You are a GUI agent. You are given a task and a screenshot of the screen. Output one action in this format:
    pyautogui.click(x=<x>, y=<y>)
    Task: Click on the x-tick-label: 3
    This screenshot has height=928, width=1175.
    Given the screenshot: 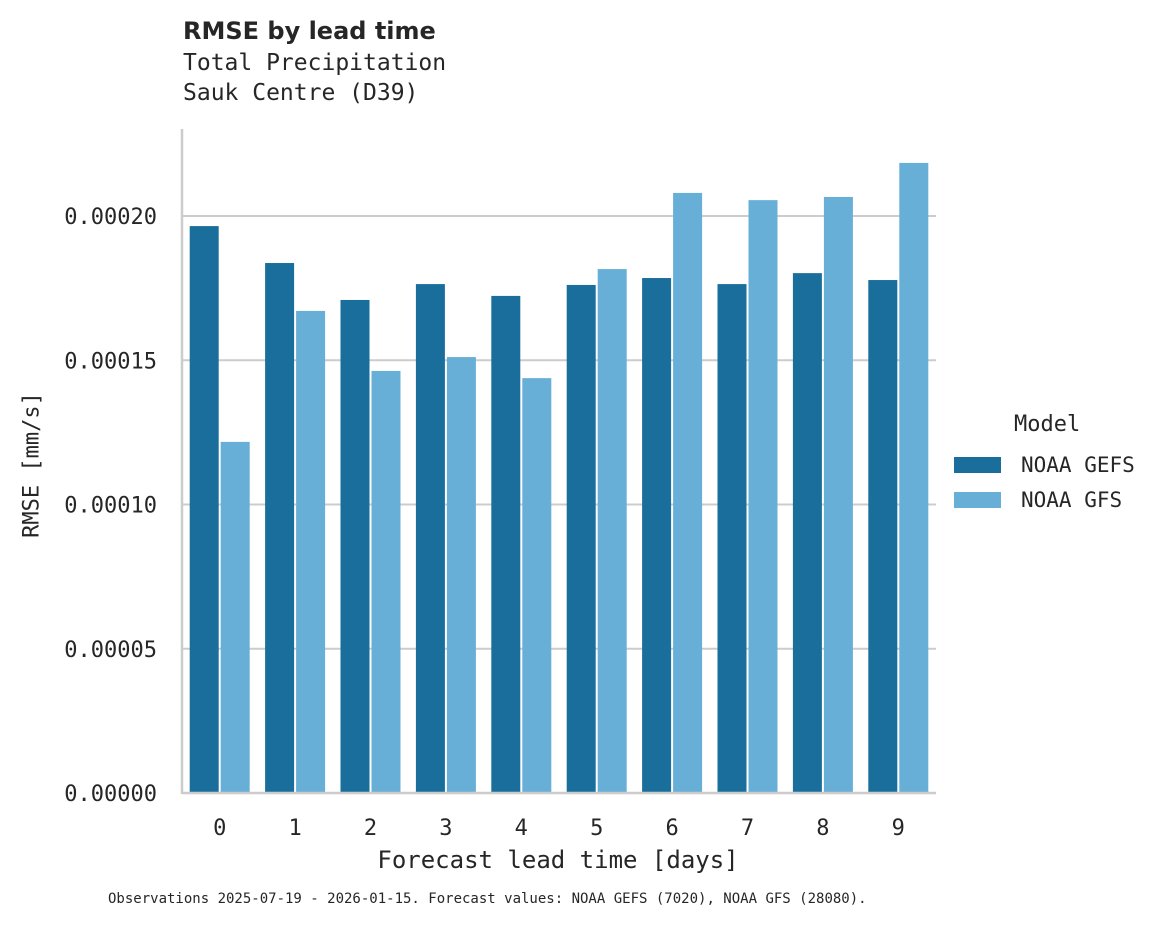 What is the action you would take?
    pyautogui.click(x=445, y=828)
    